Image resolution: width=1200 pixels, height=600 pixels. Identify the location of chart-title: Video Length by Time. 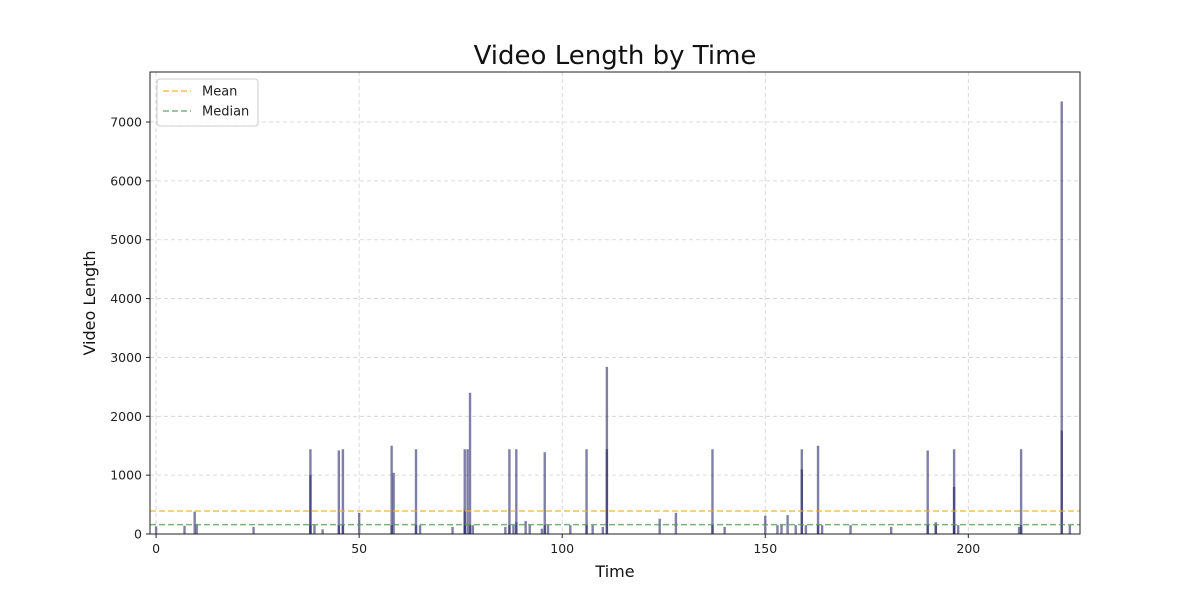
(615, 56).